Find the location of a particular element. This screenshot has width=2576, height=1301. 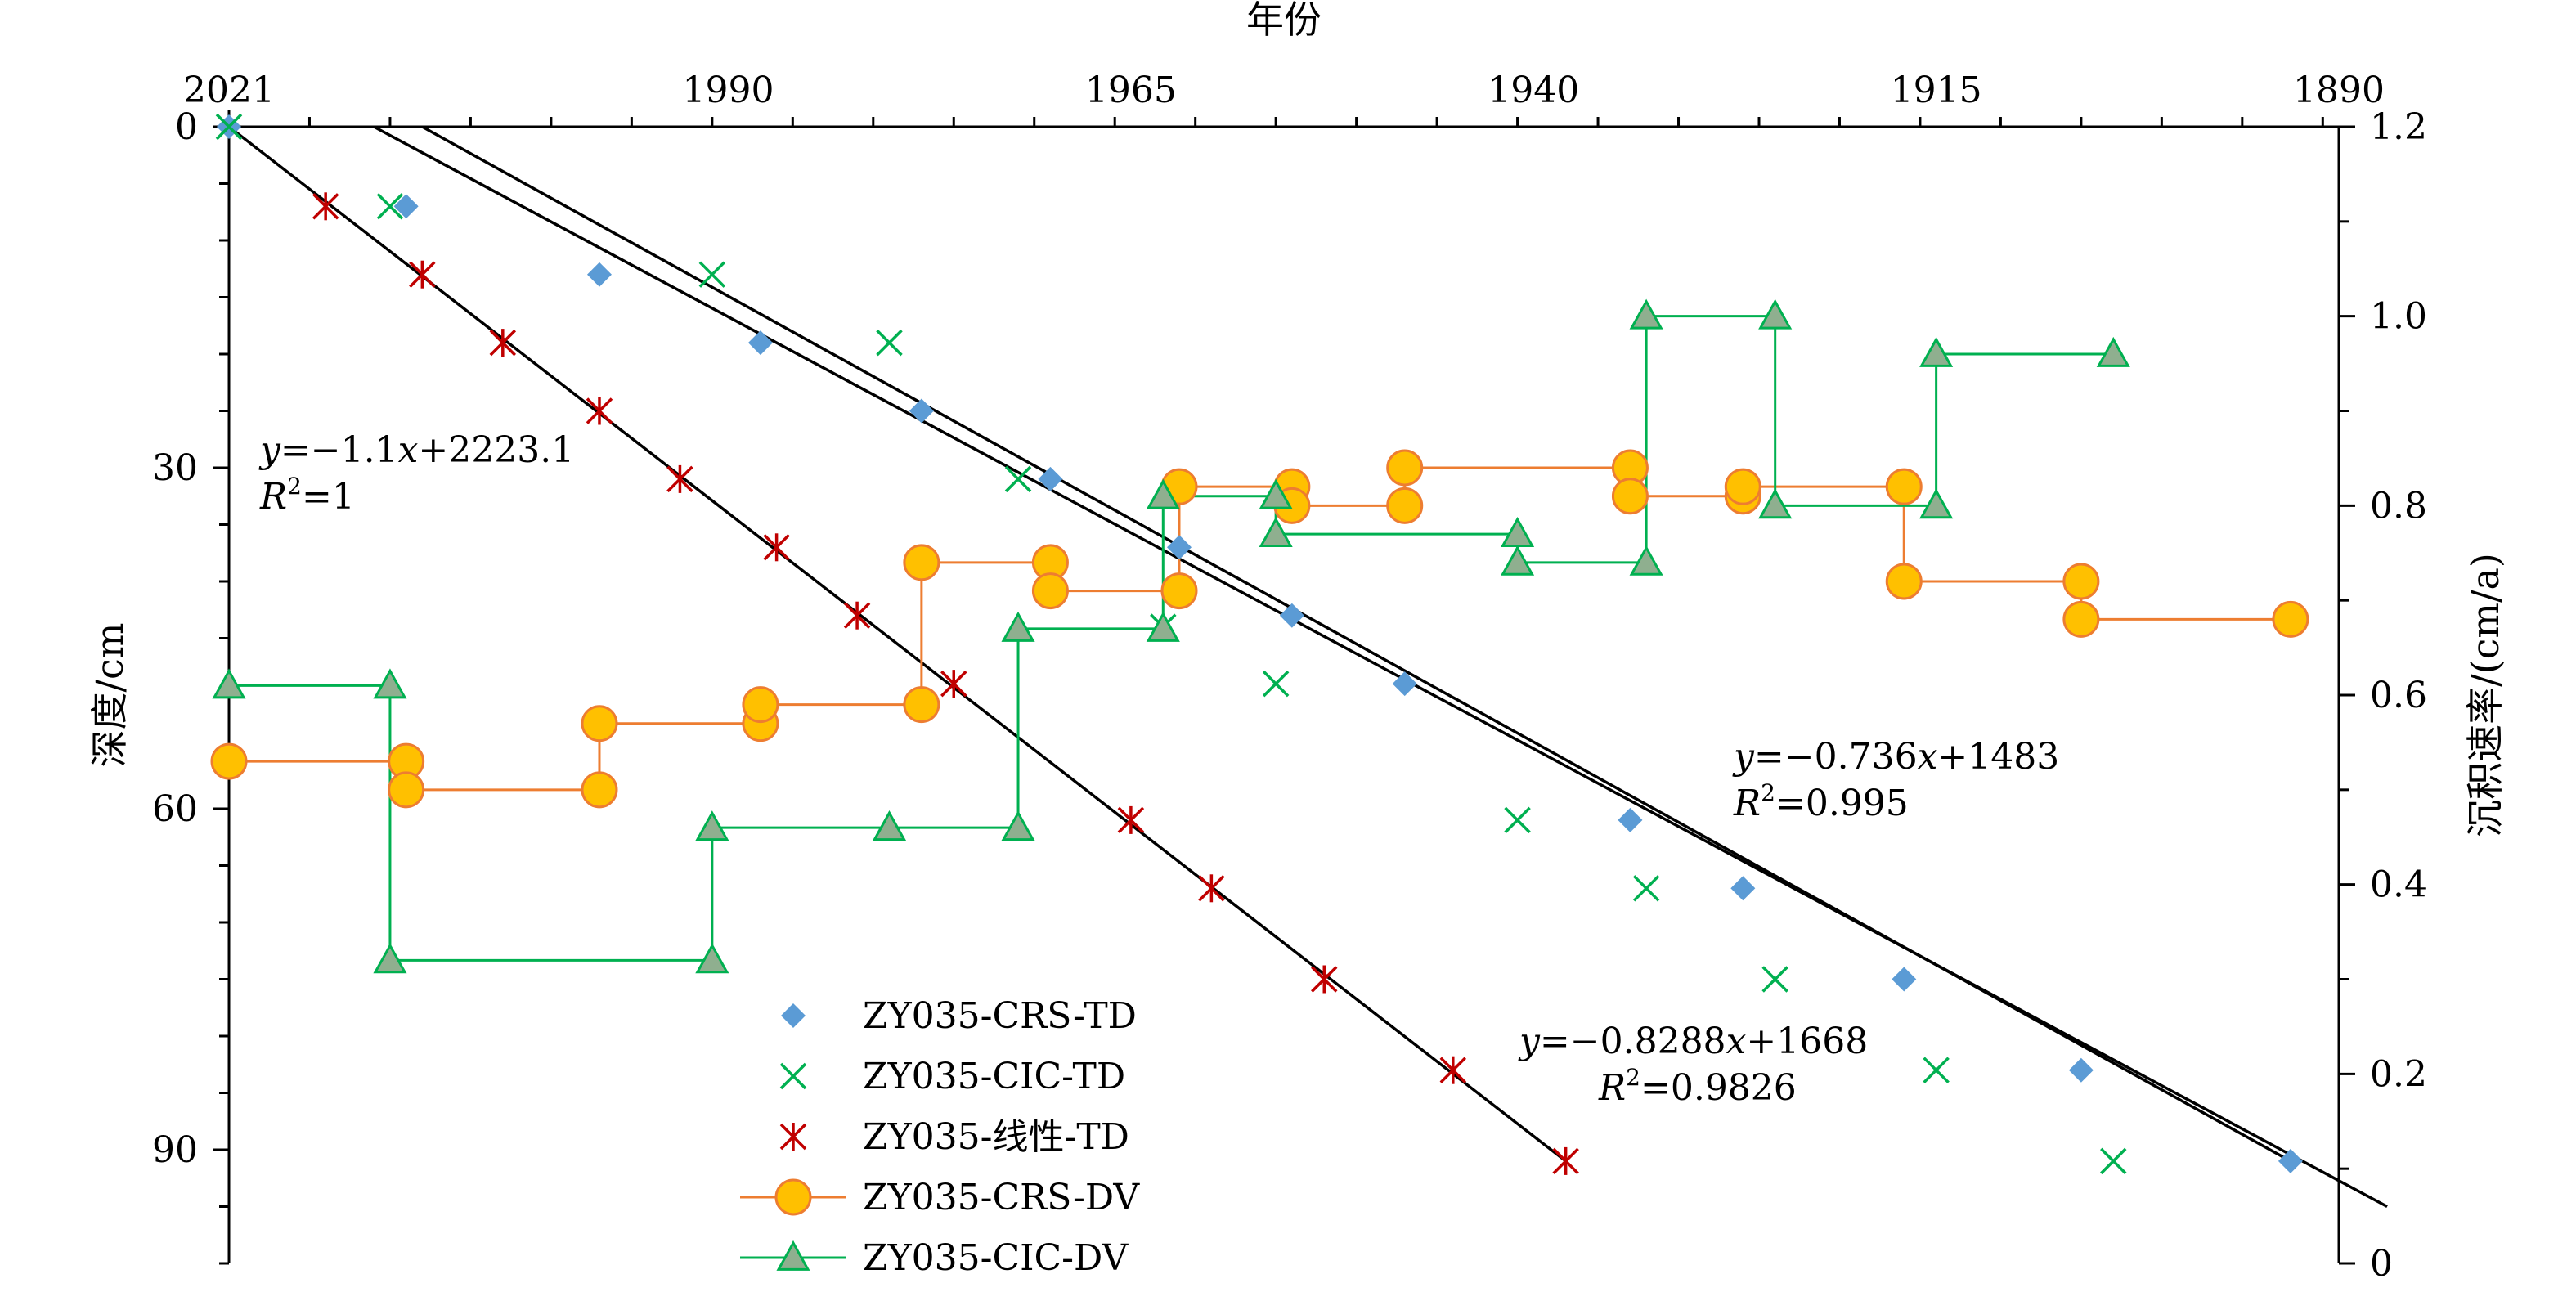

y-left-tick-label: 60 is located at coordinates (175, 809).